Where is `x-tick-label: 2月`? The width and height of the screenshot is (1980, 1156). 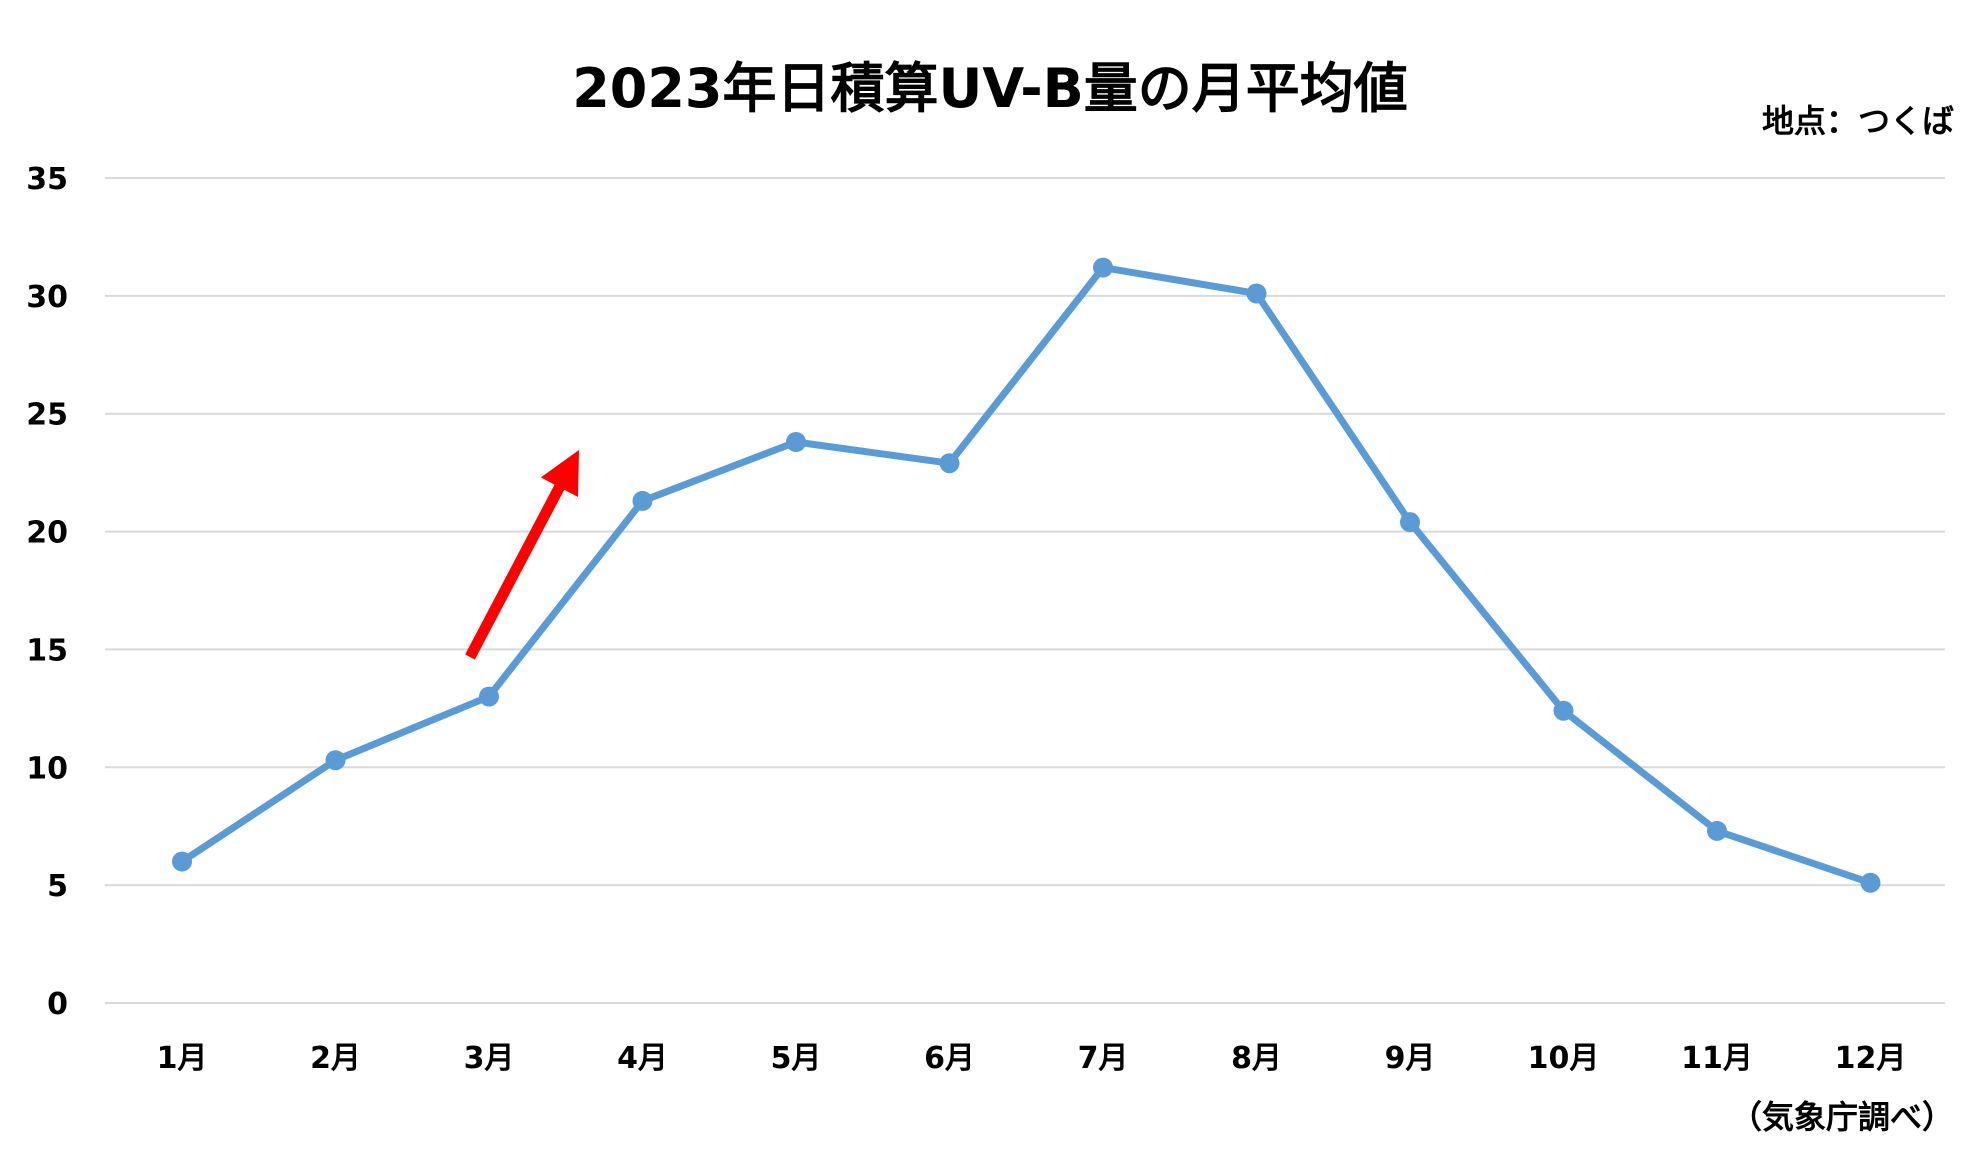 x-tick-label: 2月 is located at coordinates (335, 1058).